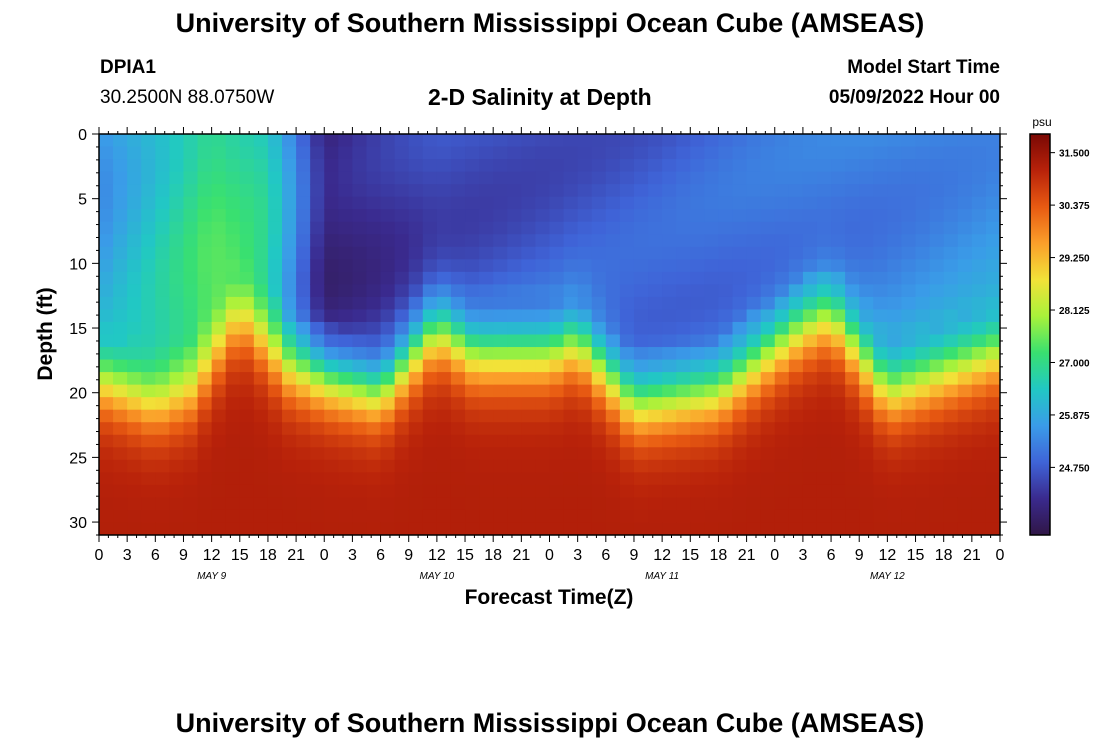 The image size is (1100, 750). Describe the element at coordinates (128, 67) in the screenshot. I see `station-id: DPIA1` at that location.